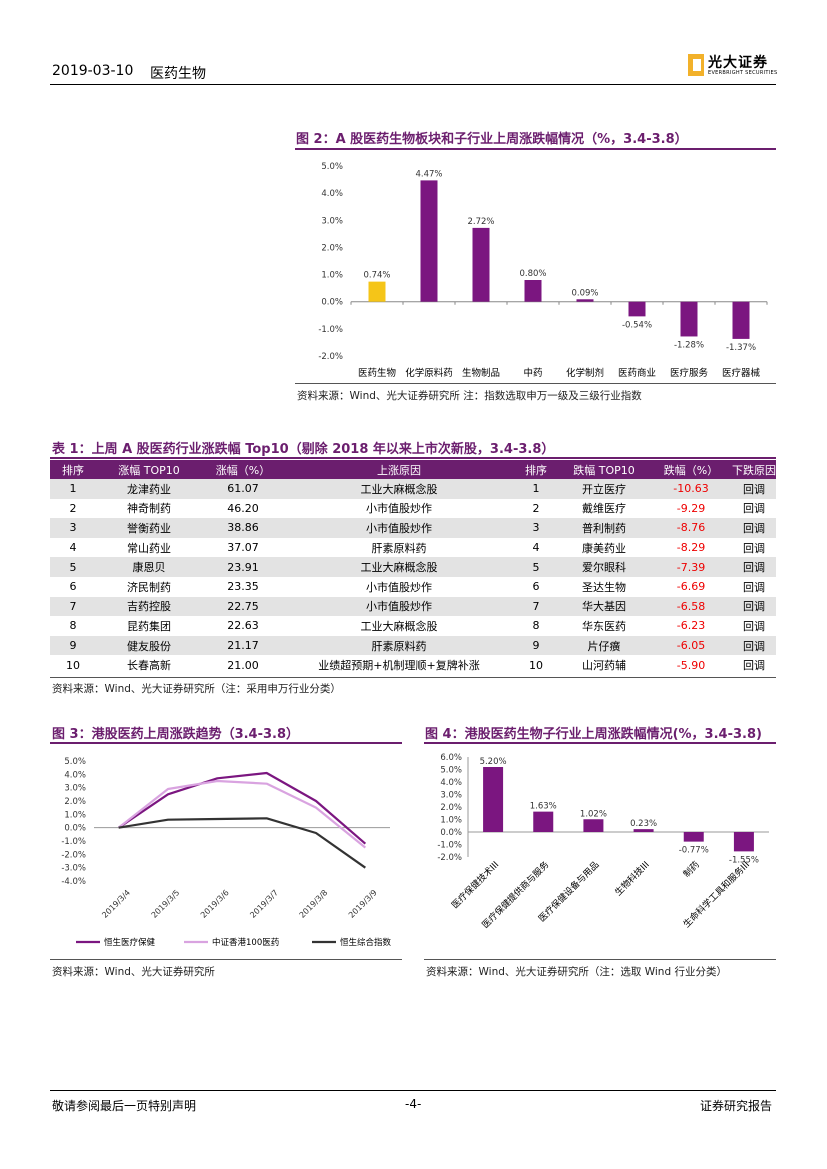 The width and height of the screenshot is (827, 1169). I want to click on table-cell: 工业大麻概念股, so click(399, 567).